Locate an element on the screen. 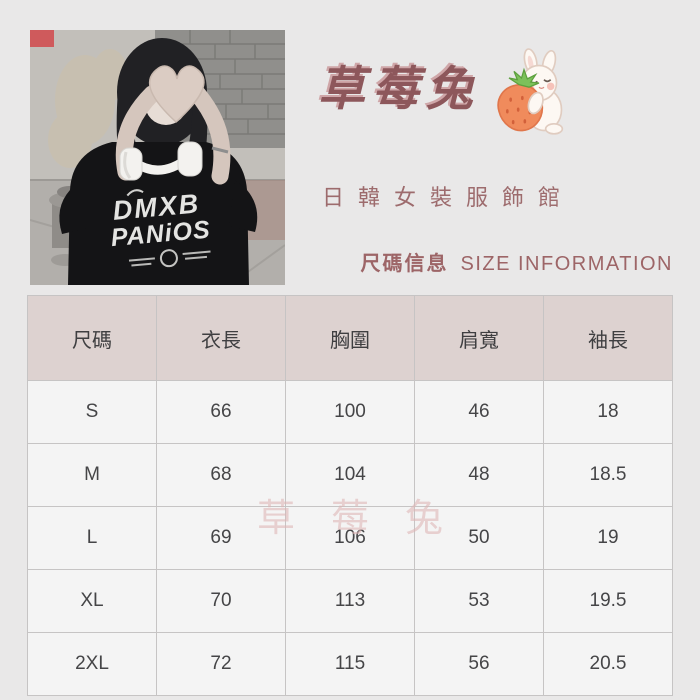 The width and height of the screenshot is (700, 700). size-info-label-en: SIZE INFORMATION is located at coordinates (566, 264).